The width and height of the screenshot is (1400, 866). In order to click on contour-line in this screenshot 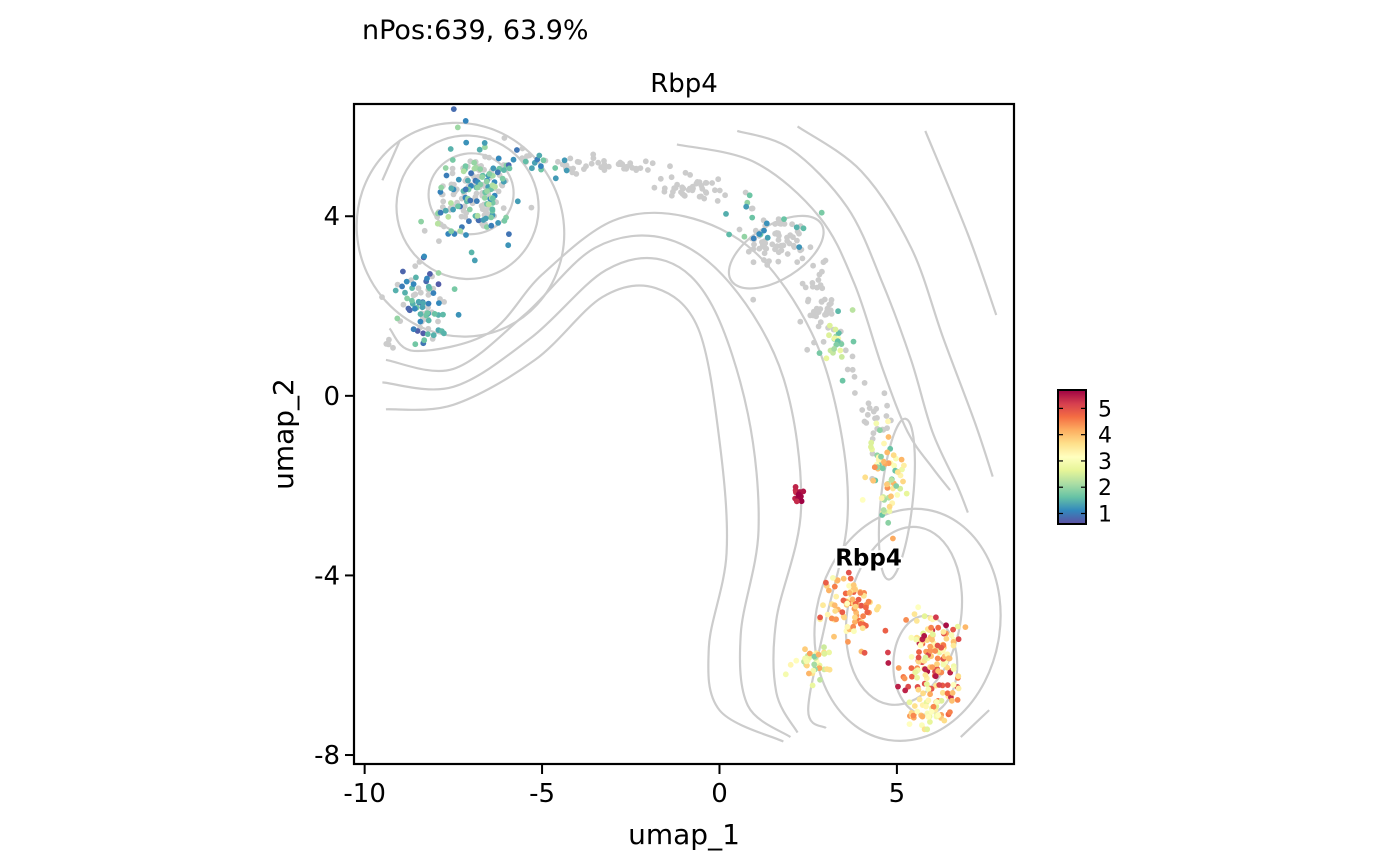, I will do `click(961, 223)`.